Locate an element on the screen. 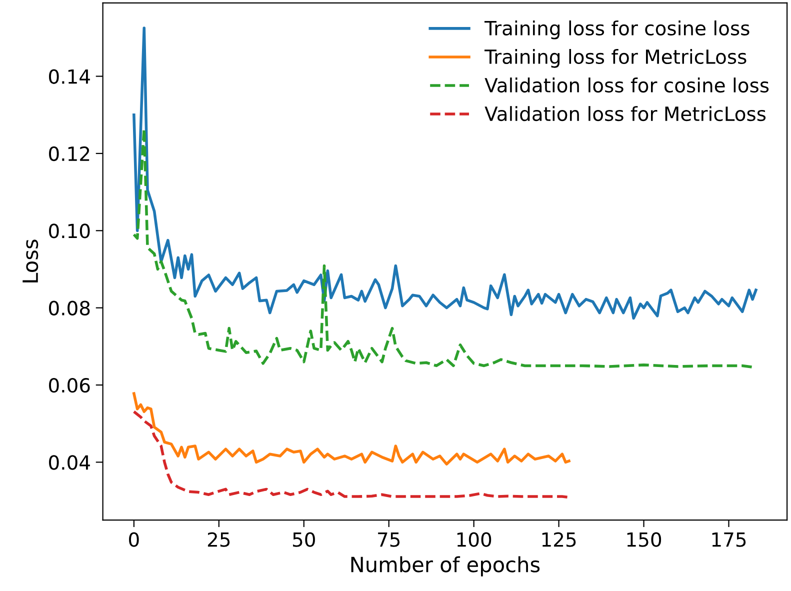  x-tick-label: 50 is located at coordinates (304, 539).